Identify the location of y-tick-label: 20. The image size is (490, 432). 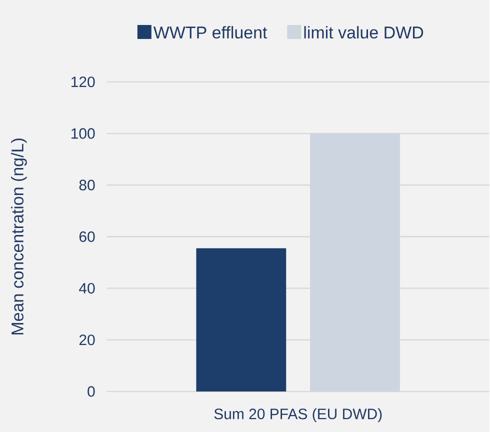
(87, 339).